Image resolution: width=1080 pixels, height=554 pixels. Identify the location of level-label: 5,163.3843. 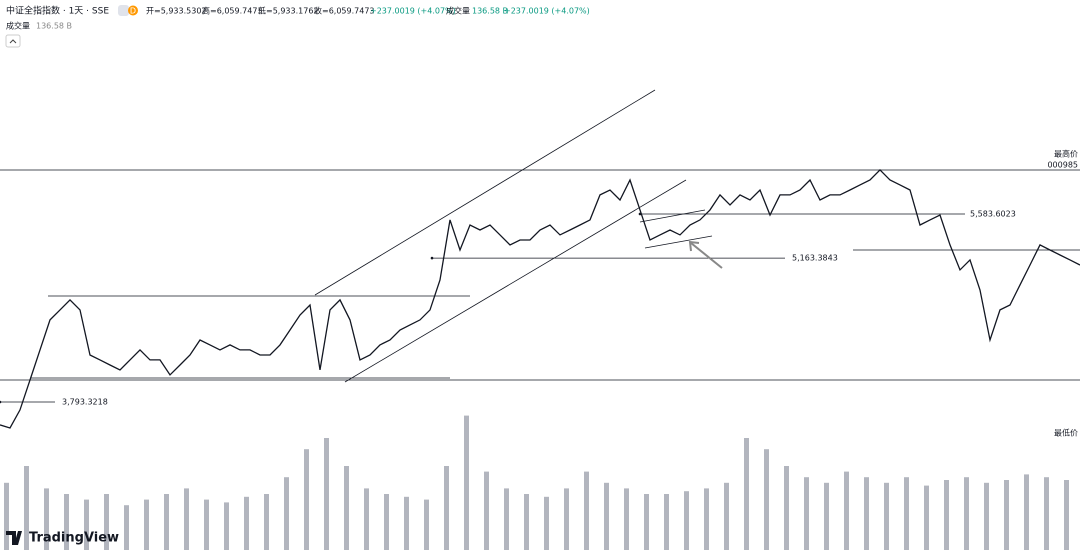
(815, 258).